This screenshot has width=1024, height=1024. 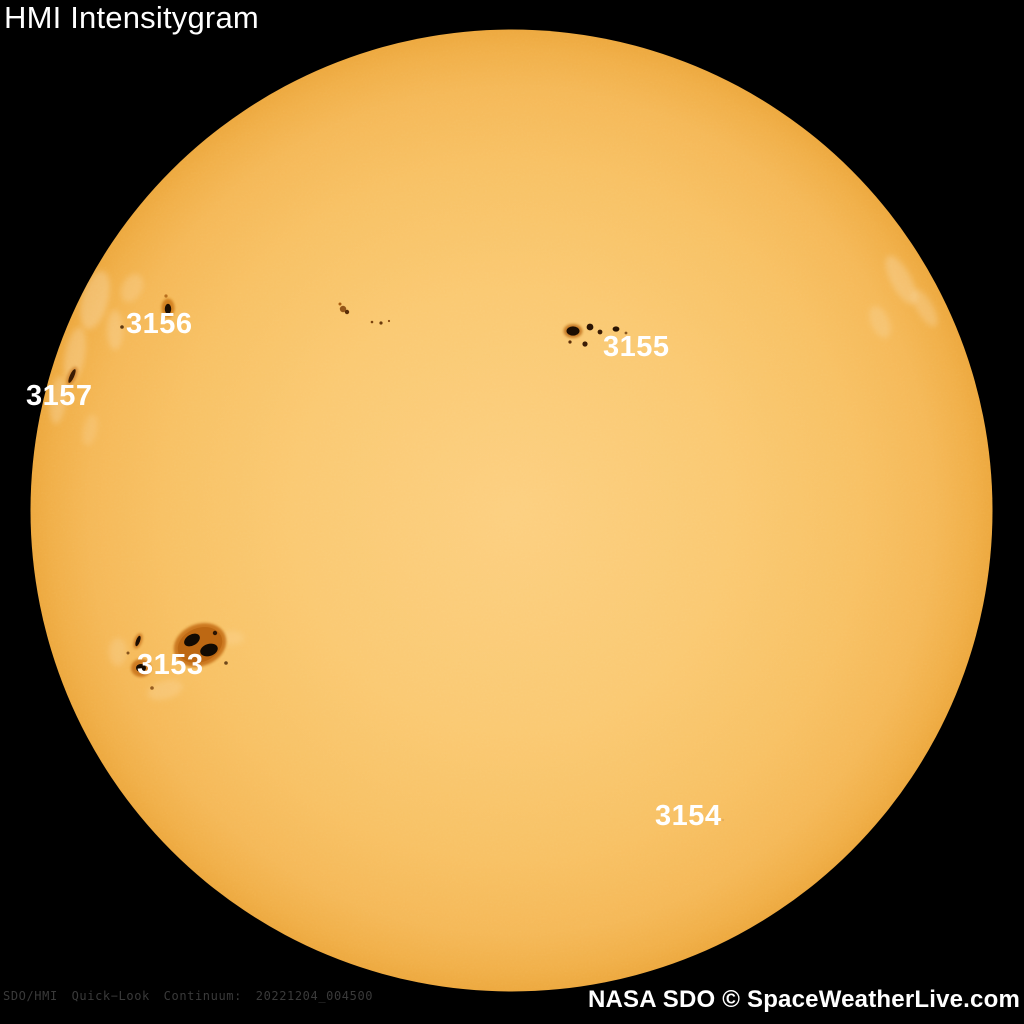 I want to click on sunspot-group-unlabeled, so click(x=364, y=313).